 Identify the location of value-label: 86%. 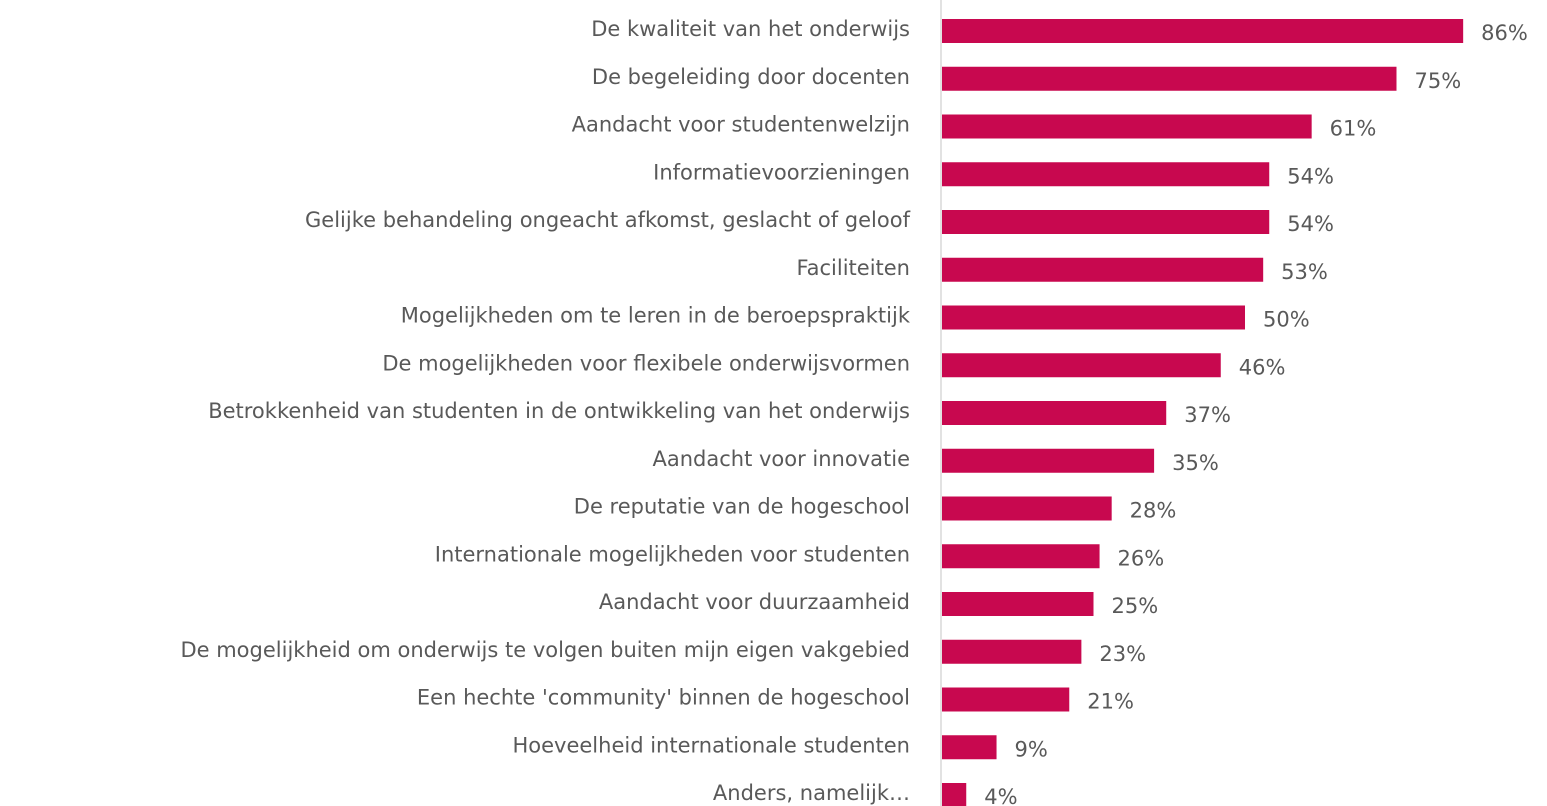
(1504, 33).